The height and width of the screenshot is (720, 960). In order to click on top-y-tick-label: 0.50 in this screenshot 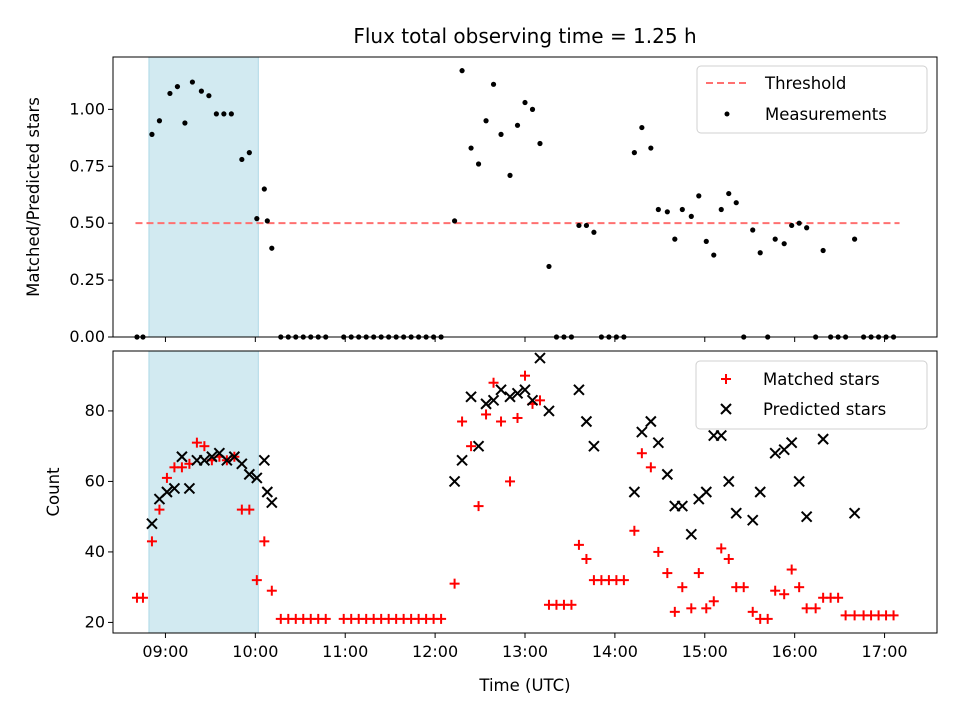, I will do `click(87, 222)`.